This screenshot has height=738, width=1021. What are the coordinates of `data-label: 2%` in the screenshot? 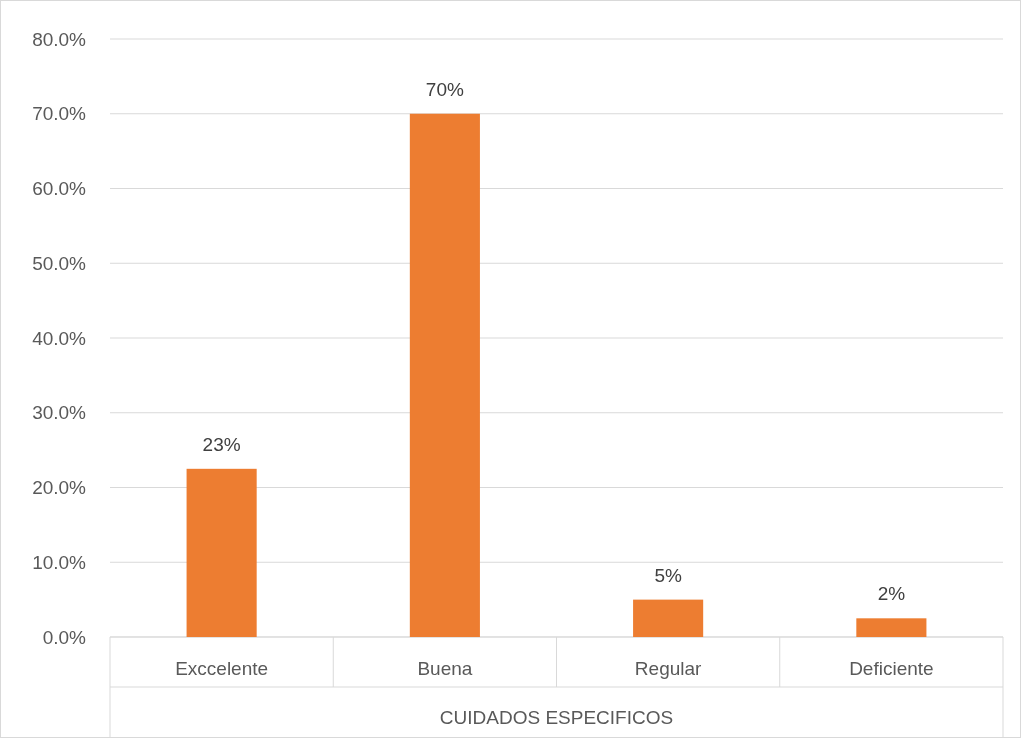 It's located at (891, 594).